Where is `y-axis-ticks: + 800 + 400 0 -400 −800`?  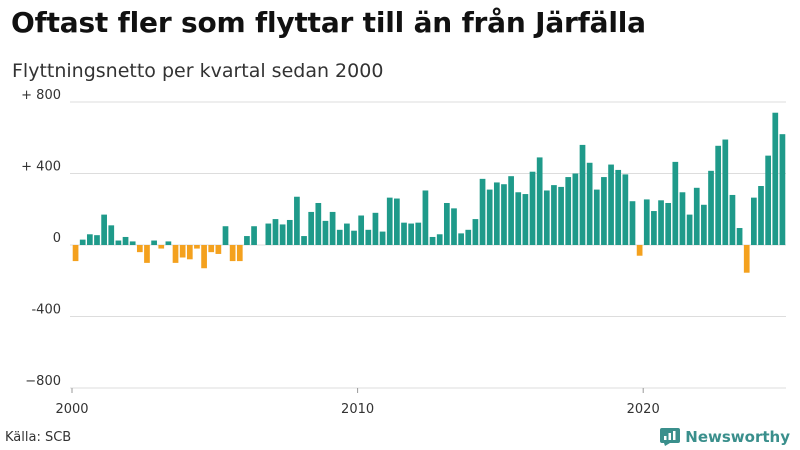
y-axis-ticks: + 800 + 400 0 -400 −800 is located at coordinates (41, 238).